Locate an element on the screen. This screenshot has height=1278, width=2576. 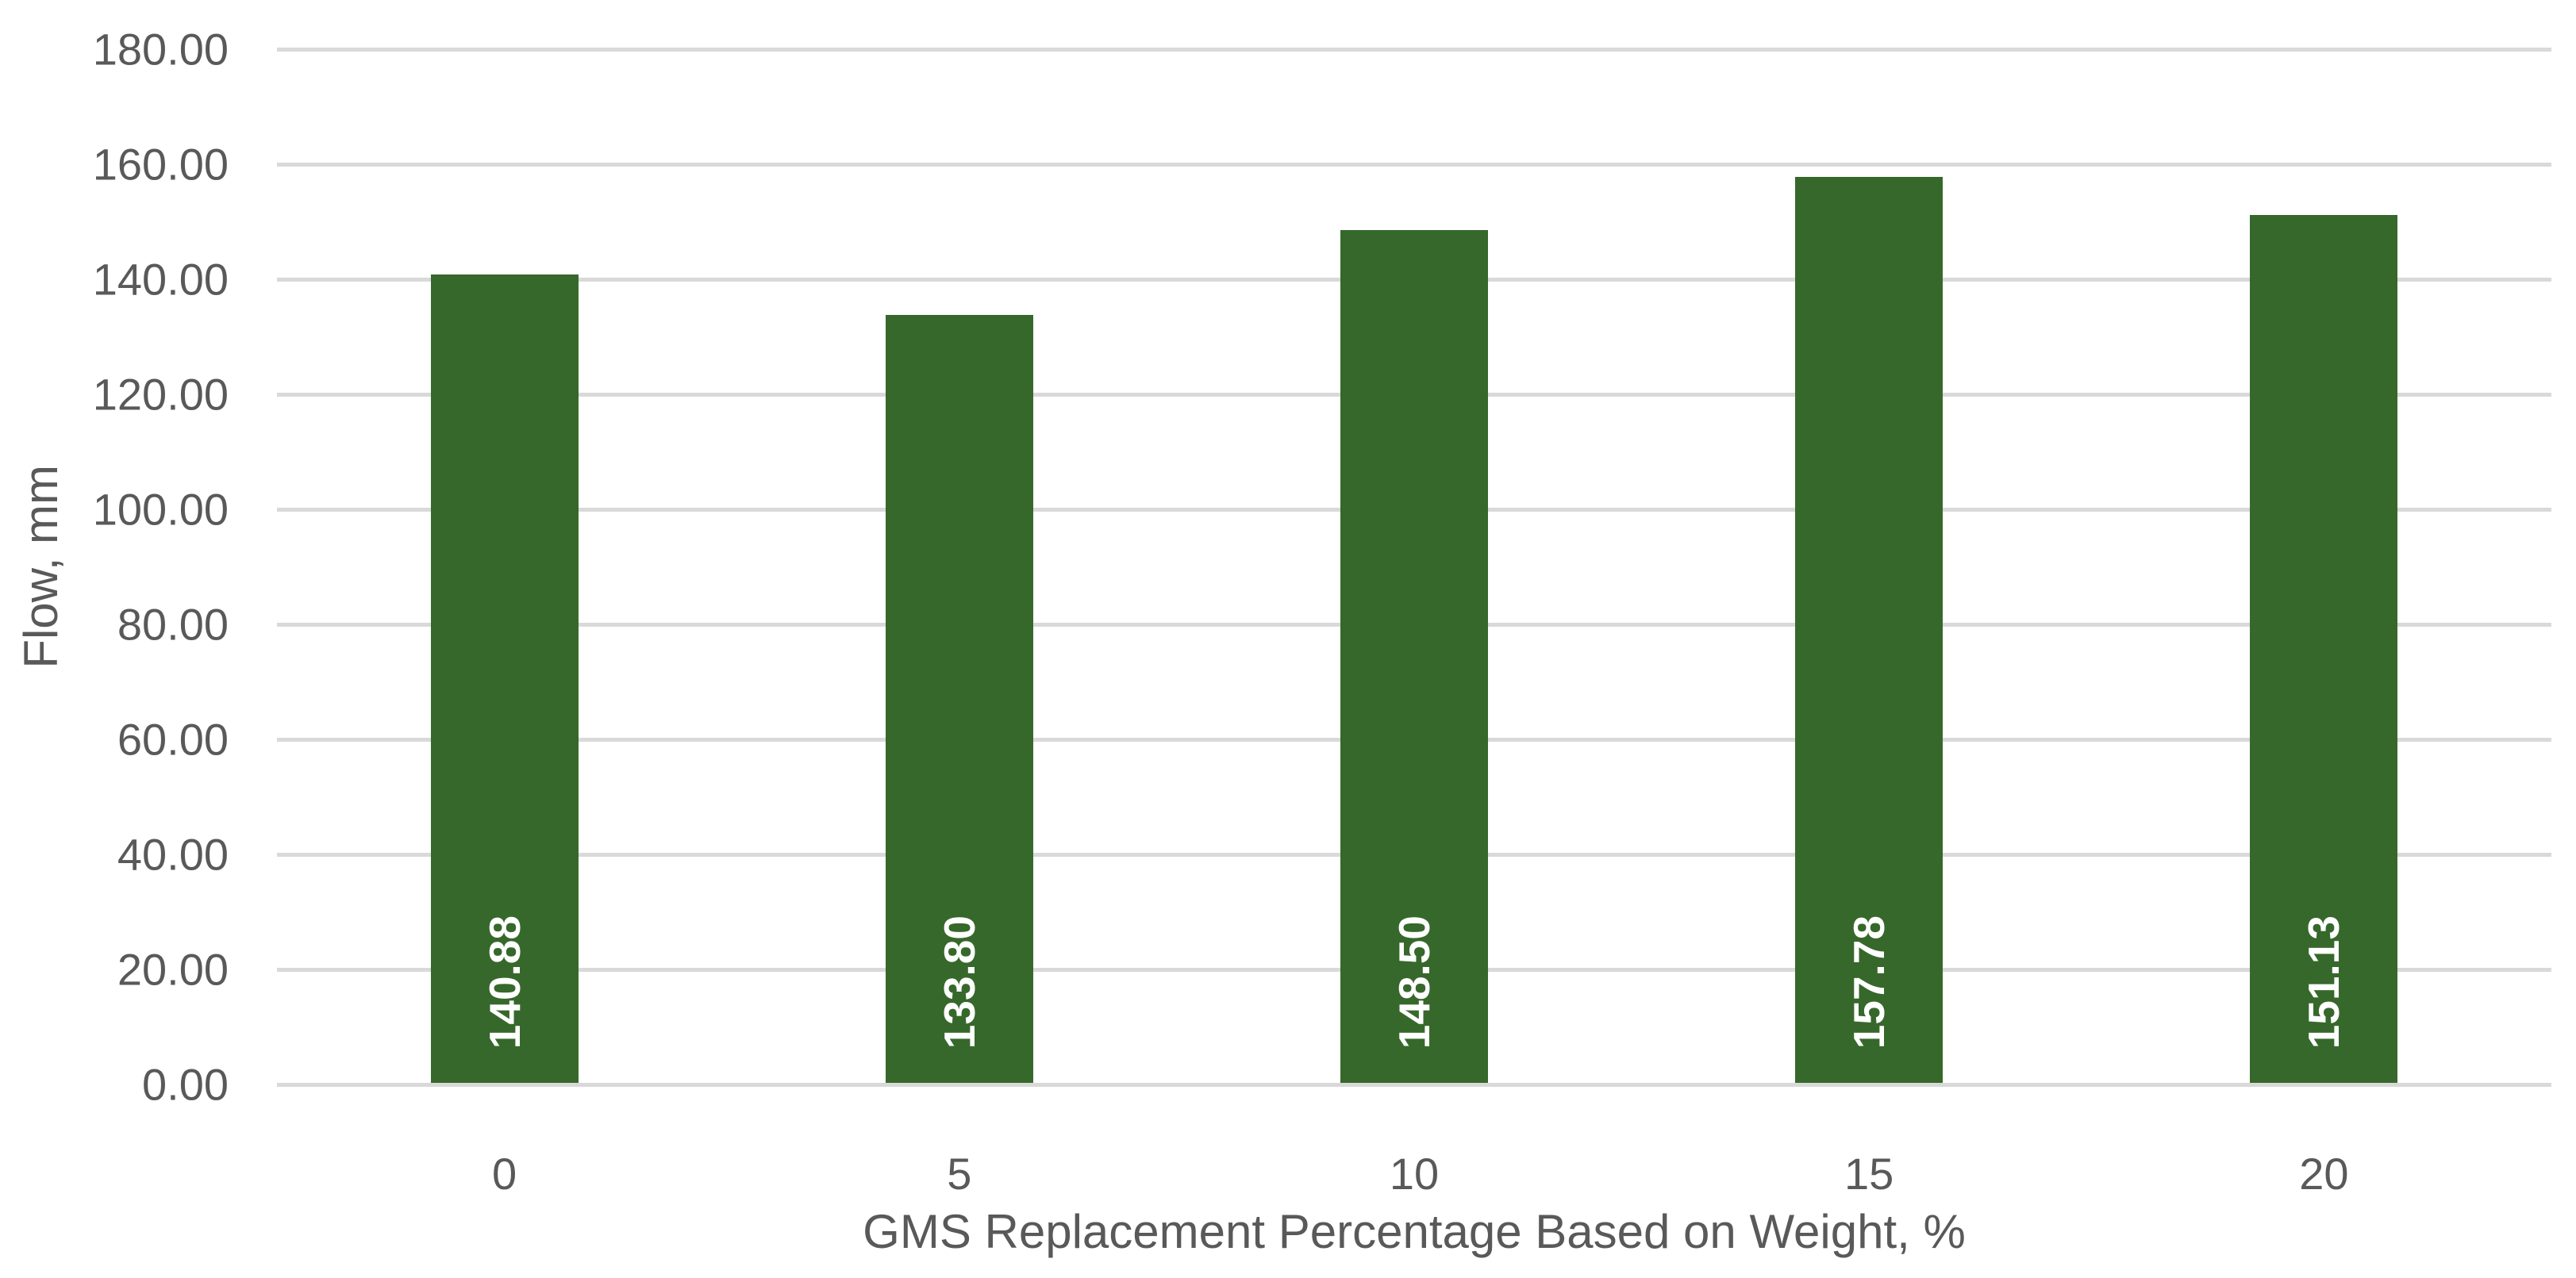
y-axis-tick-label: 100.00 is located at coordinates (160, 510).